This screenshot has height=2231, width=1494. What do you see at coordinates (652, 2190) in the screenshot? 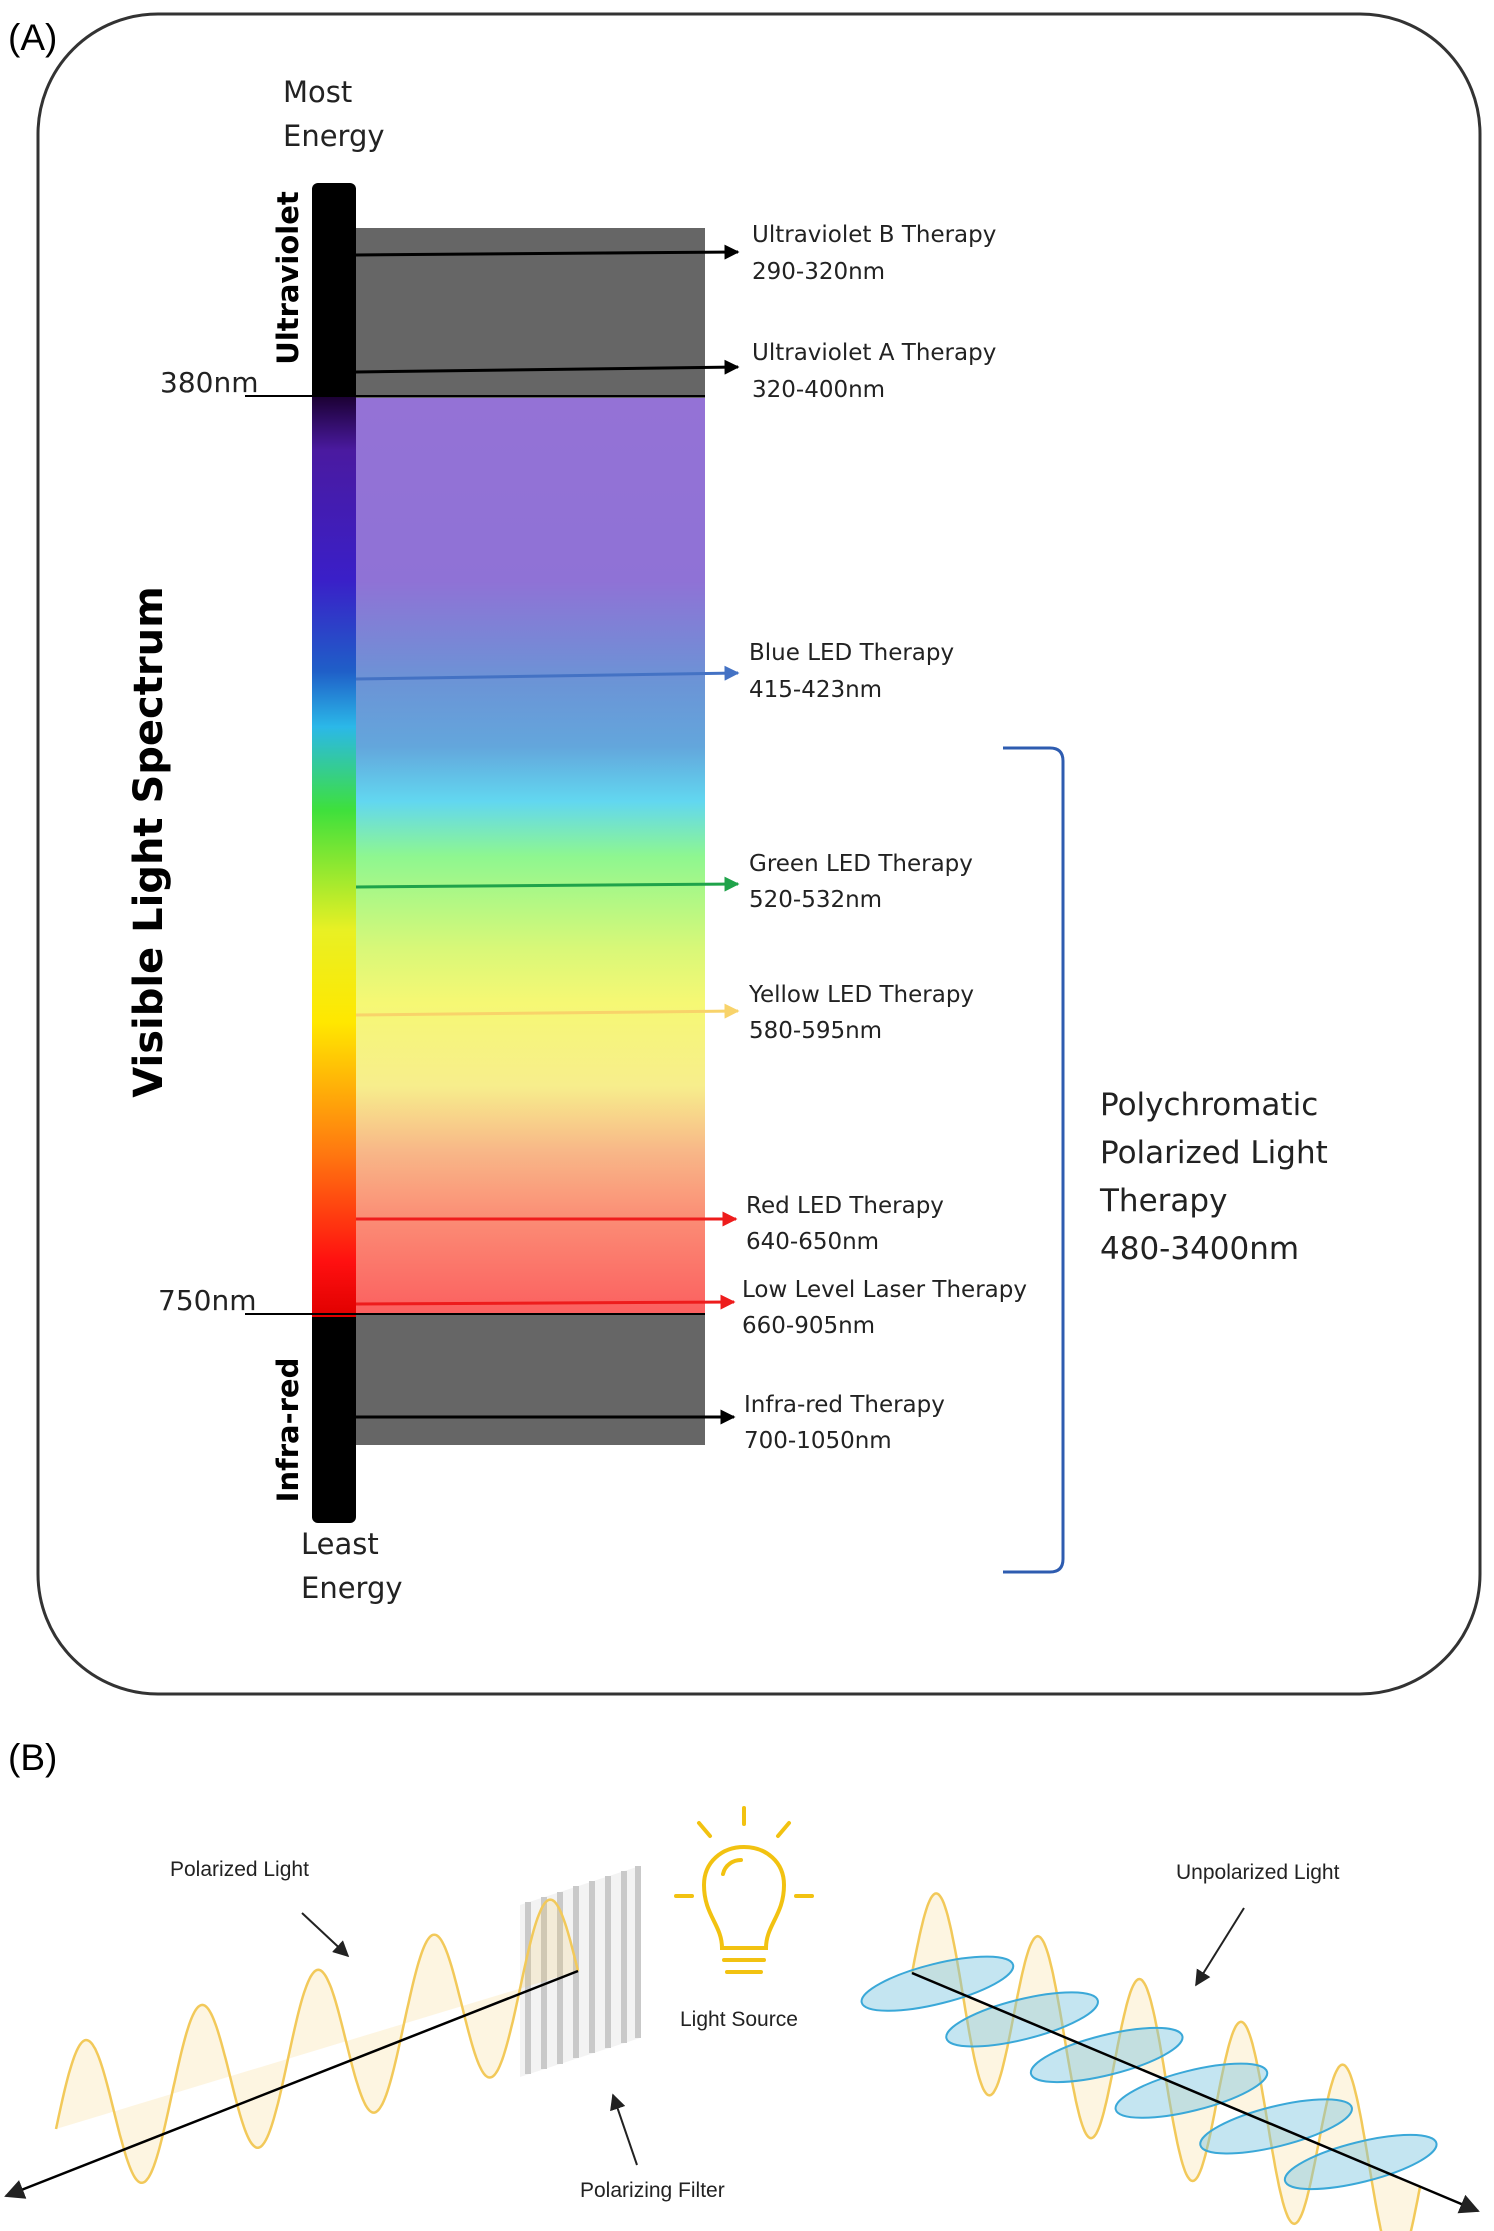
I see `label-polarizing-filter: Polarizing Filter` at bounding box center [652, 2190].